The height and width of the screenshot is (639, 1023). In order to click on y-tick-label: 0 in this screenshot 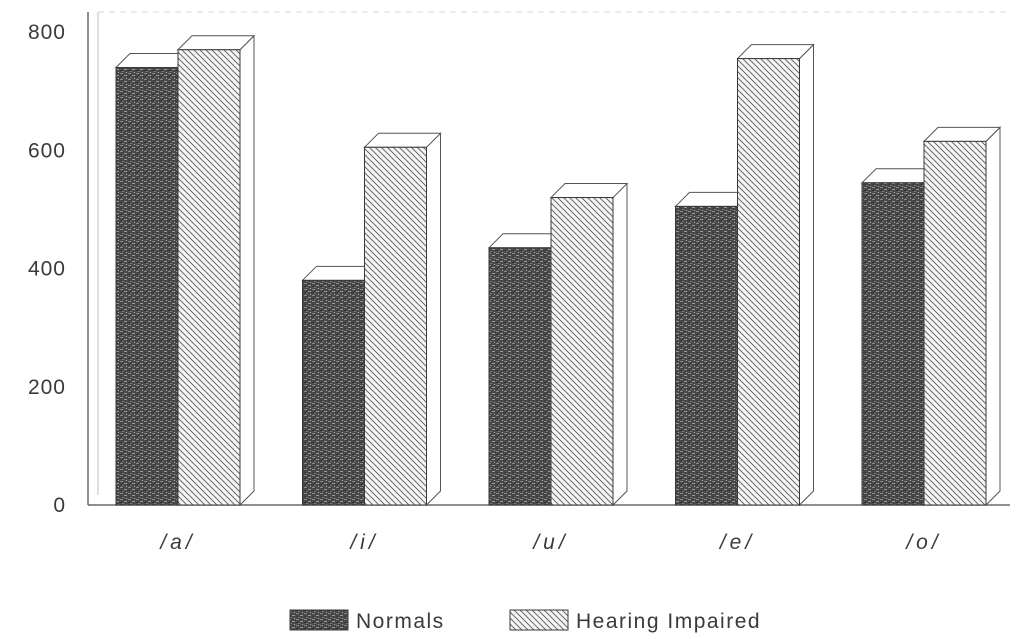, I will do `click(59, 505)`.